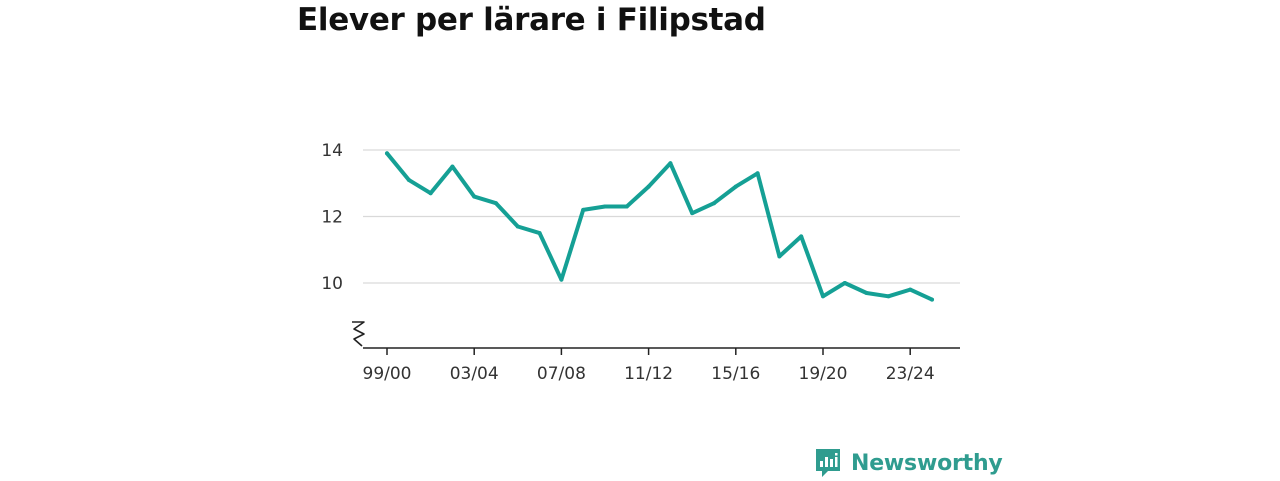 The height and width of the screenshot is (481, 1280). What do you see at coordinates (332, 284) in the screenshot?
I see `y-tick-label: 10` at bounding box center [332, 284].